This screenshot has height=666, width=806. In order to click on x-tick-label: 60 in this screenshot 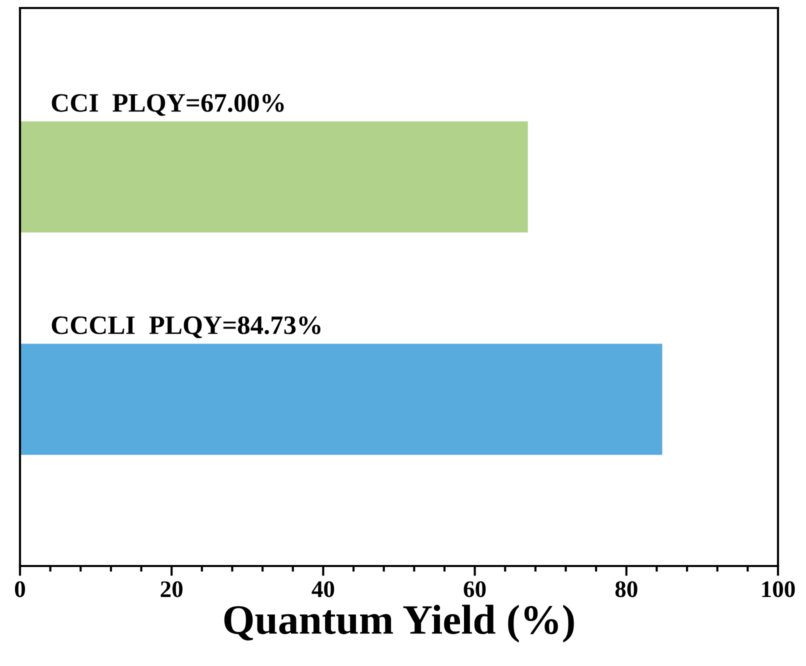, I will do `click(475, 589)`.